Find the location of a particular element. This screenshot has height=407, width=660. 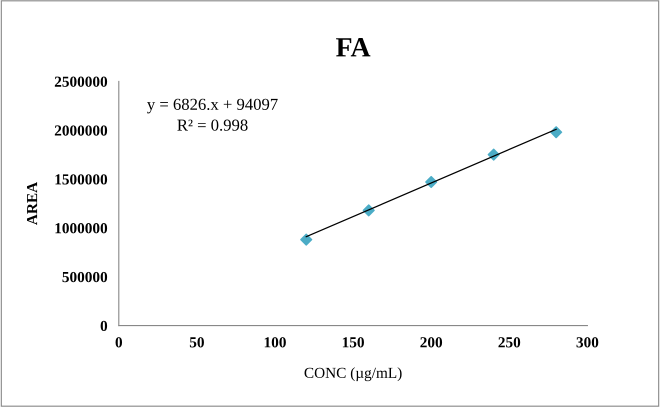

x-tick-label: 100 is located at coordinates (275, 342).